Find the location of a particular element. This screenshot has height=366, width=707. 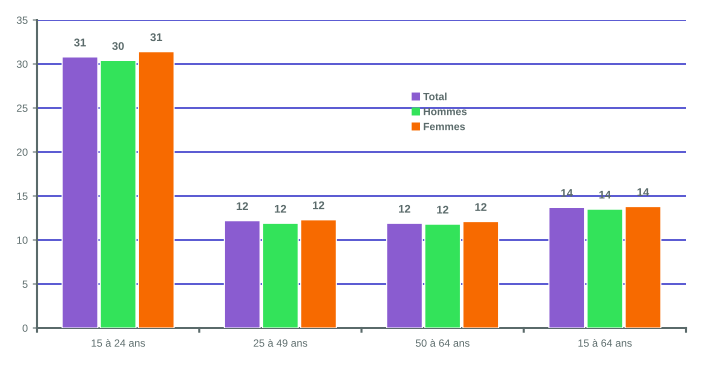

legend-label: Hommes is located at coordinates (445, 112).